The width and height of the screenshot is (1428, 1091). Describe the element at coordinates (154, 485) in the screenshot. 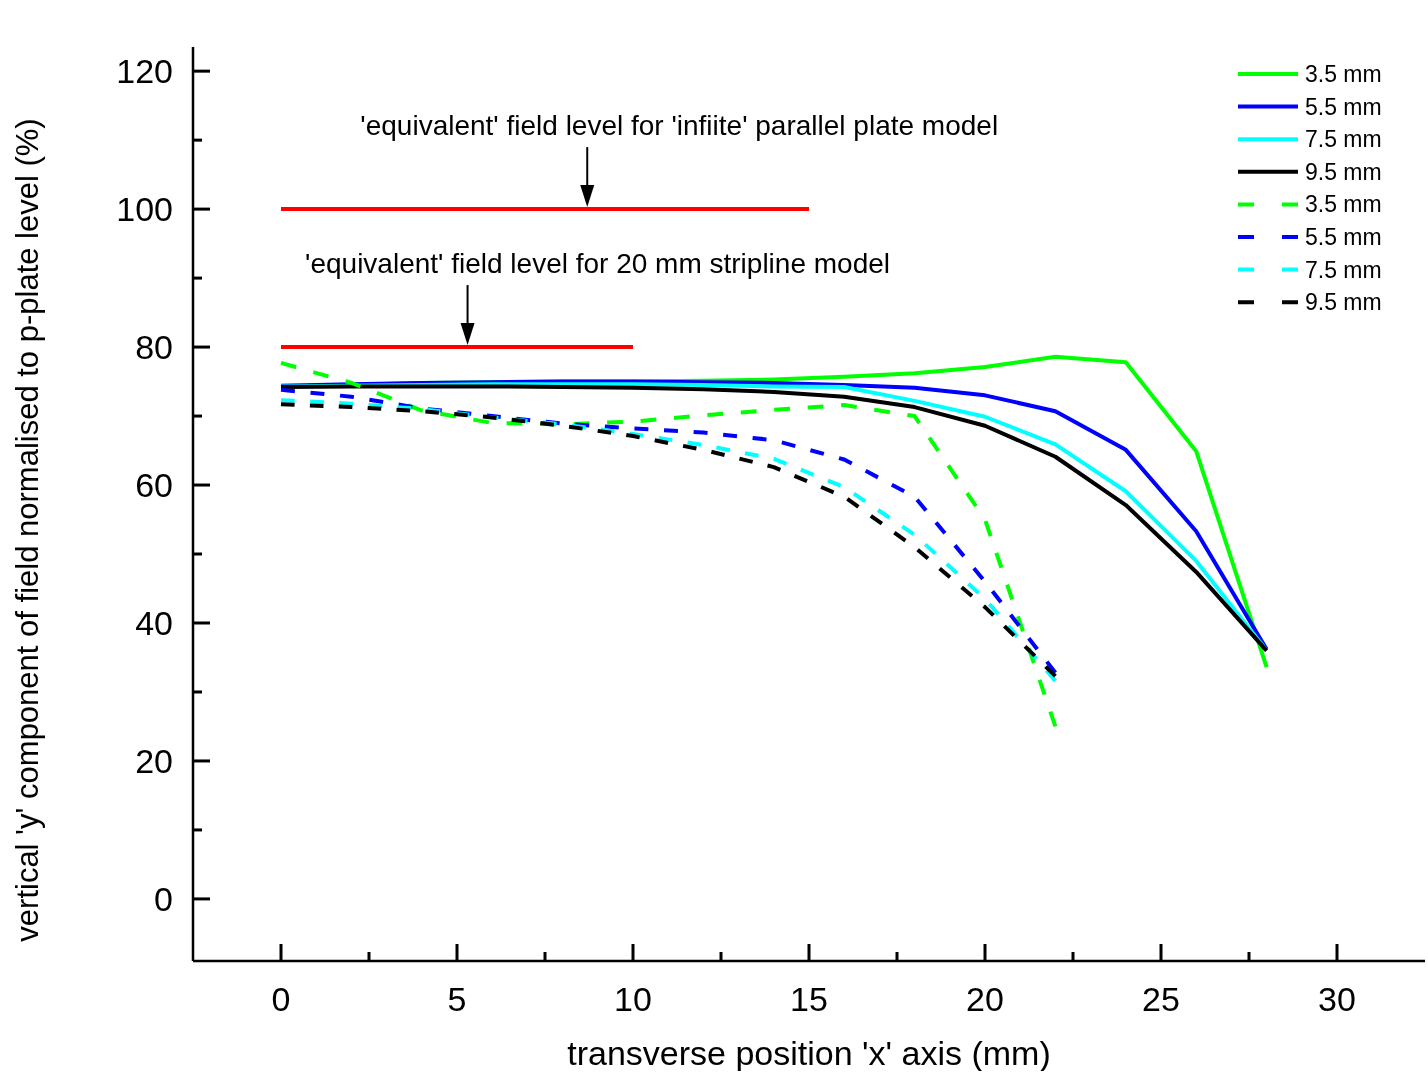

I see `y-tick-label: 60` at that location.